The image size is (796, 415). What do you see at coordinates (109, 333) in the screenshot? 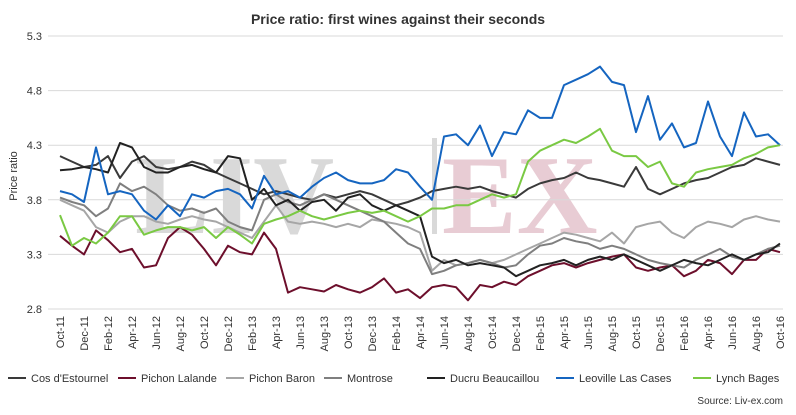
I see `x-tick-label: Feb-12` at bounding box center [109, 333].